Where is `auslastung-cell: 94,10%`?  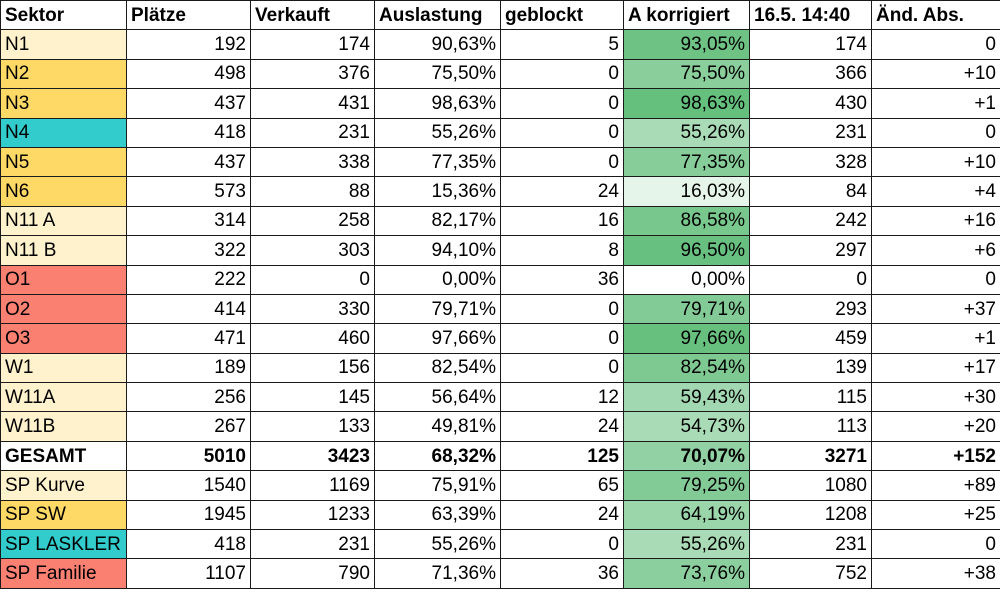 auslastung-cell: 94,10% is located at coordinates (437, 250).